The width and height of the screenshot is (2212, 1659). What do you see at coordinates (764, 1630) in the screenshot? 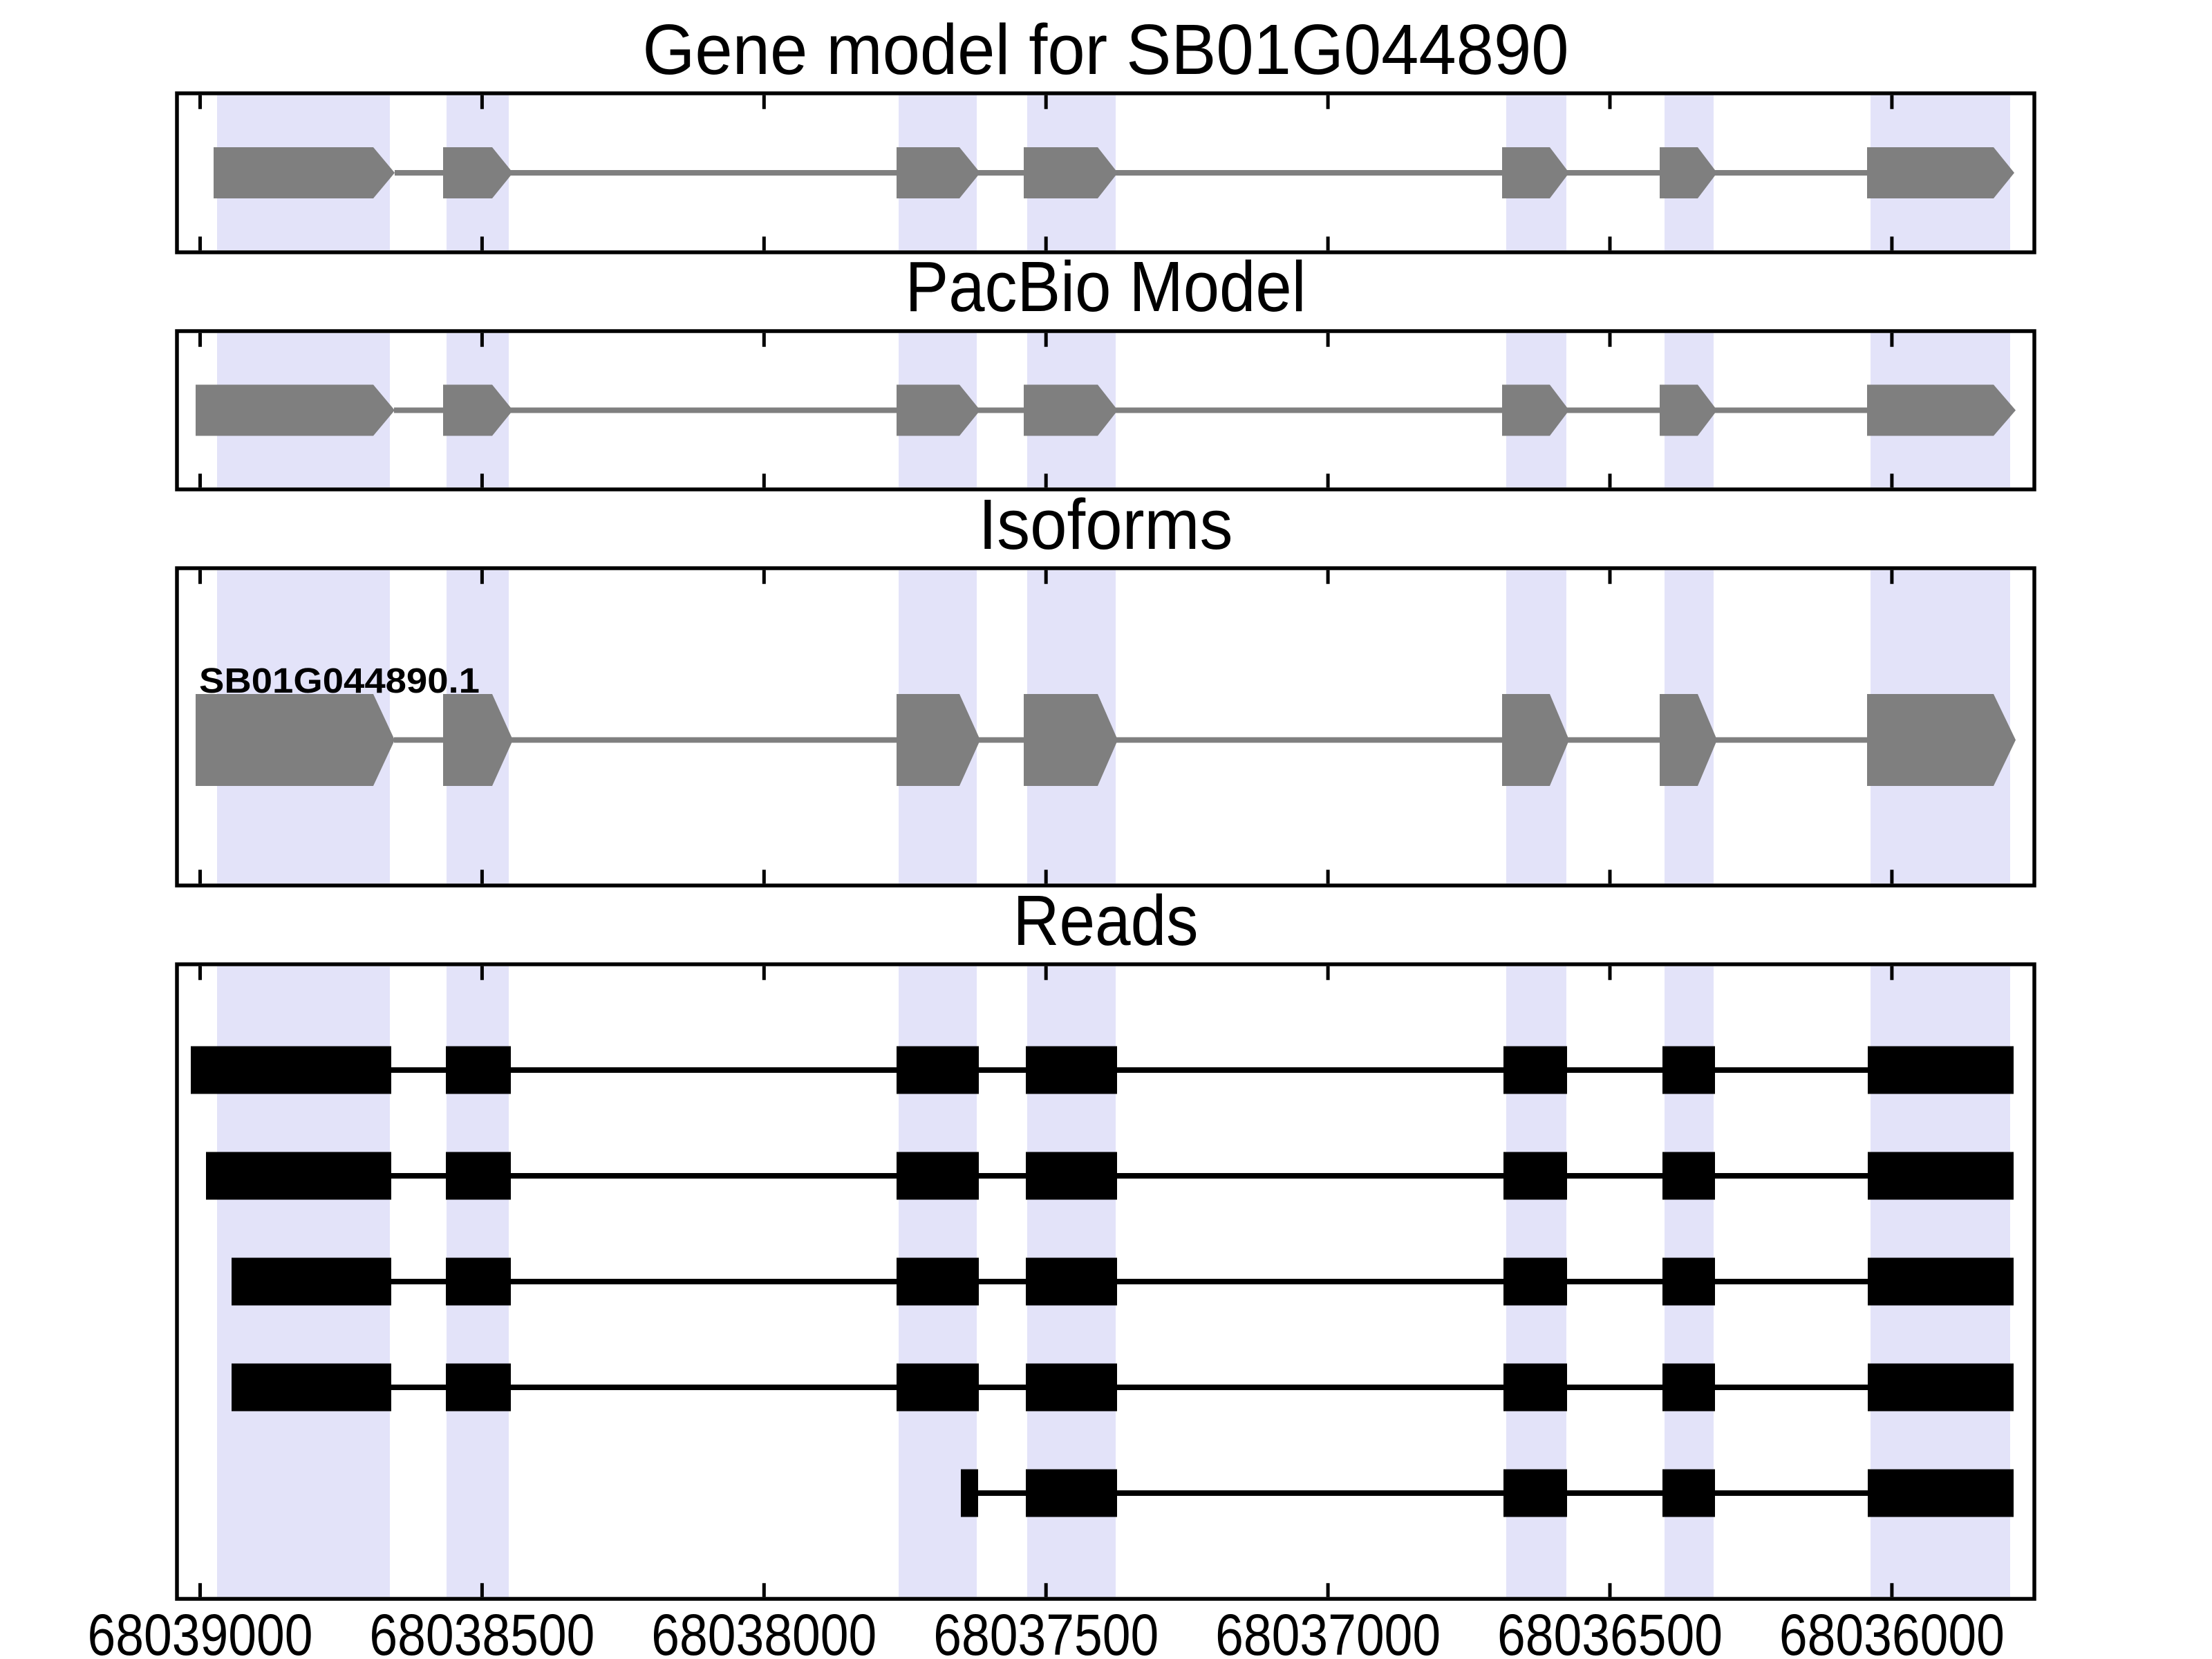
I see `svg-text: 68038000` at bounding box center [764, 1630].